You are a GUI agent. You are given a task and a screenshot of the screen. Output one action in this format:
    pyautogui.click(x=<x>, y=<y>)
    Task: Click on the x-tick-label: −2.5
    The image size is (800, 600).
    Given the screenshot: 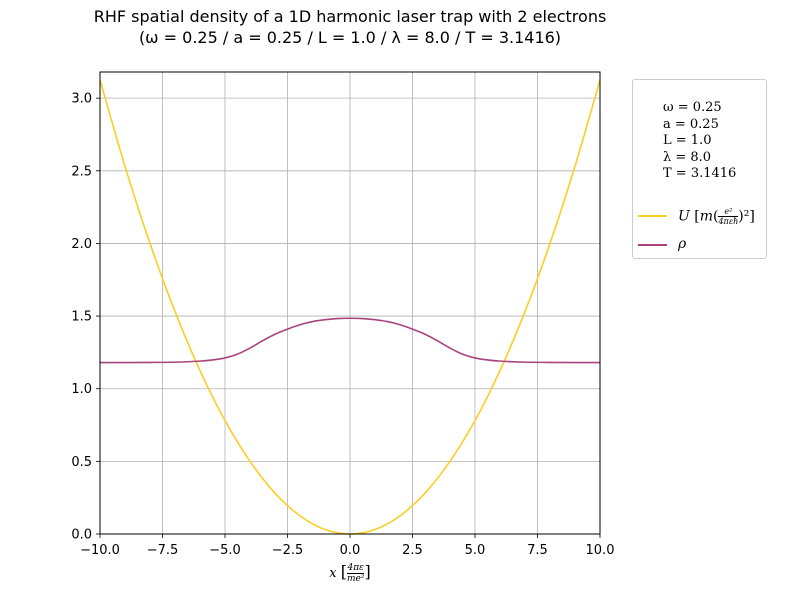 What is the action you would take?
    pyautogui.click(x=288, y=550)
    